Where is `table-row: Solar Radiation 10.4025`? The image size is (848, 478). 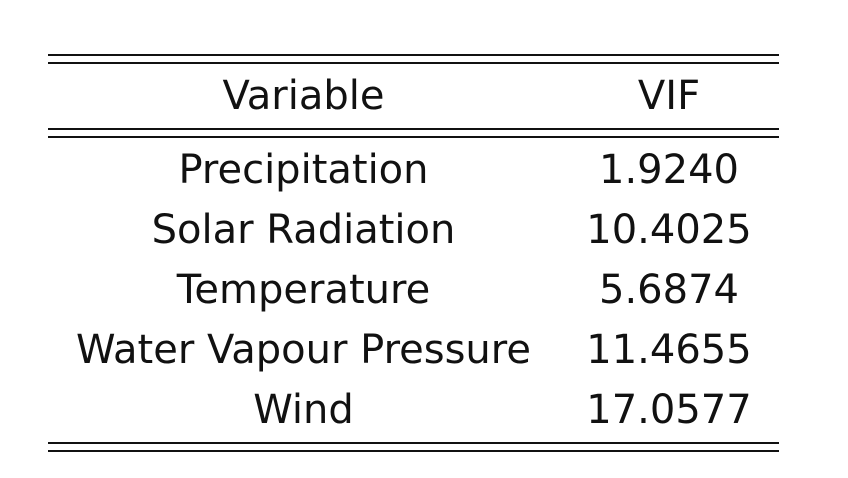
table-row: Solar Radiation 10.4025 is located at coordinates (413, 230).